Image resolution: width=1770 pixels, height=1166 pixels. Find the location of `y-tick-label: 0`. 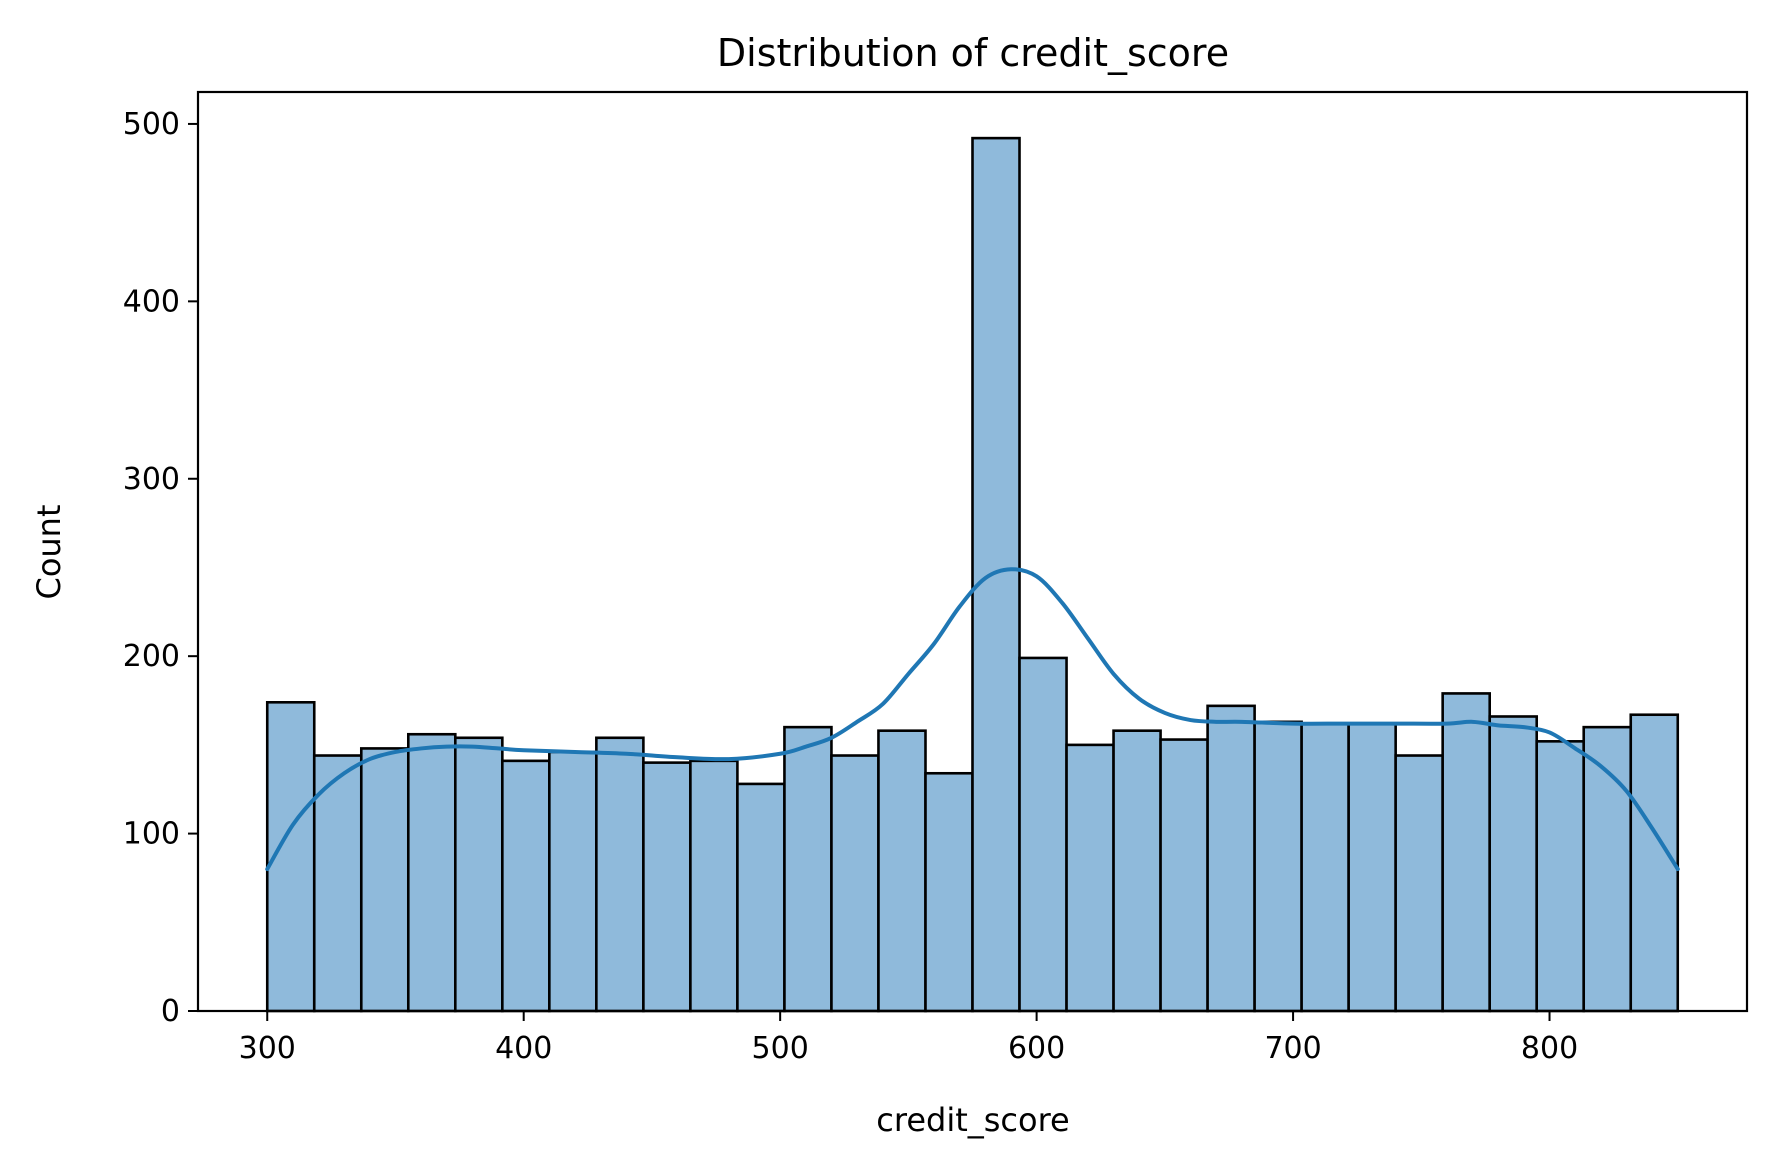

y-tick-label: 0 is located at coordinates (170, 1011).